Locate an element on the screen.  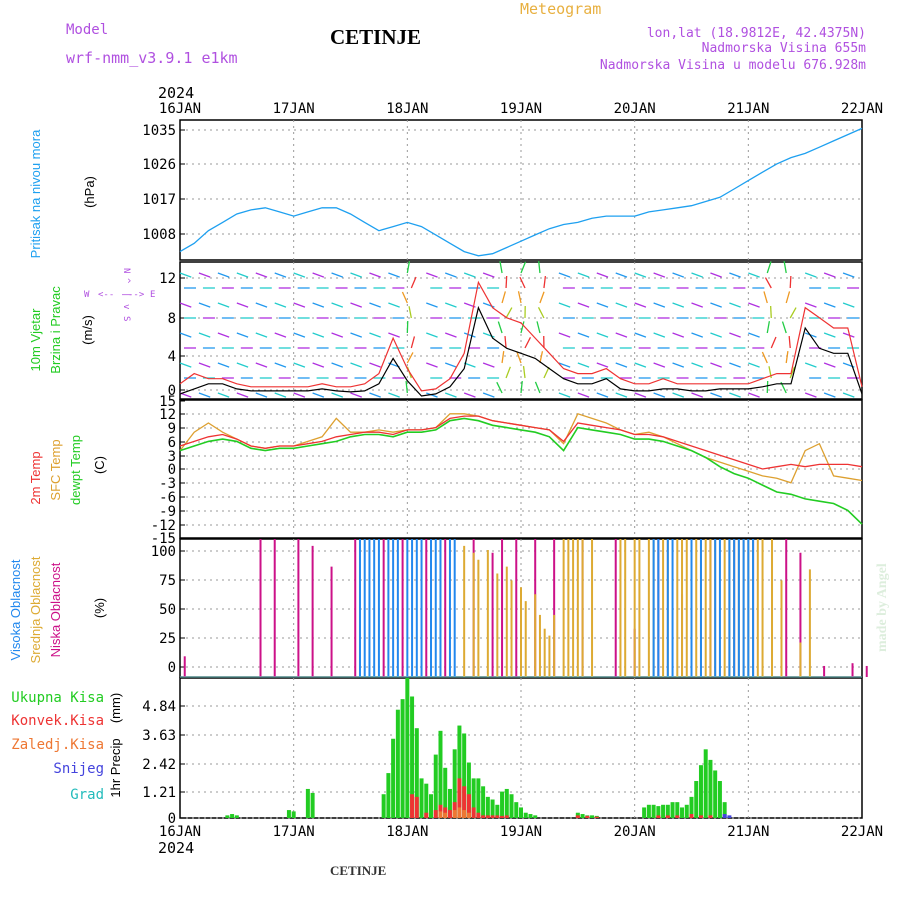
x-tick-label-top: 22JAN is located at coordinates (862, 109).